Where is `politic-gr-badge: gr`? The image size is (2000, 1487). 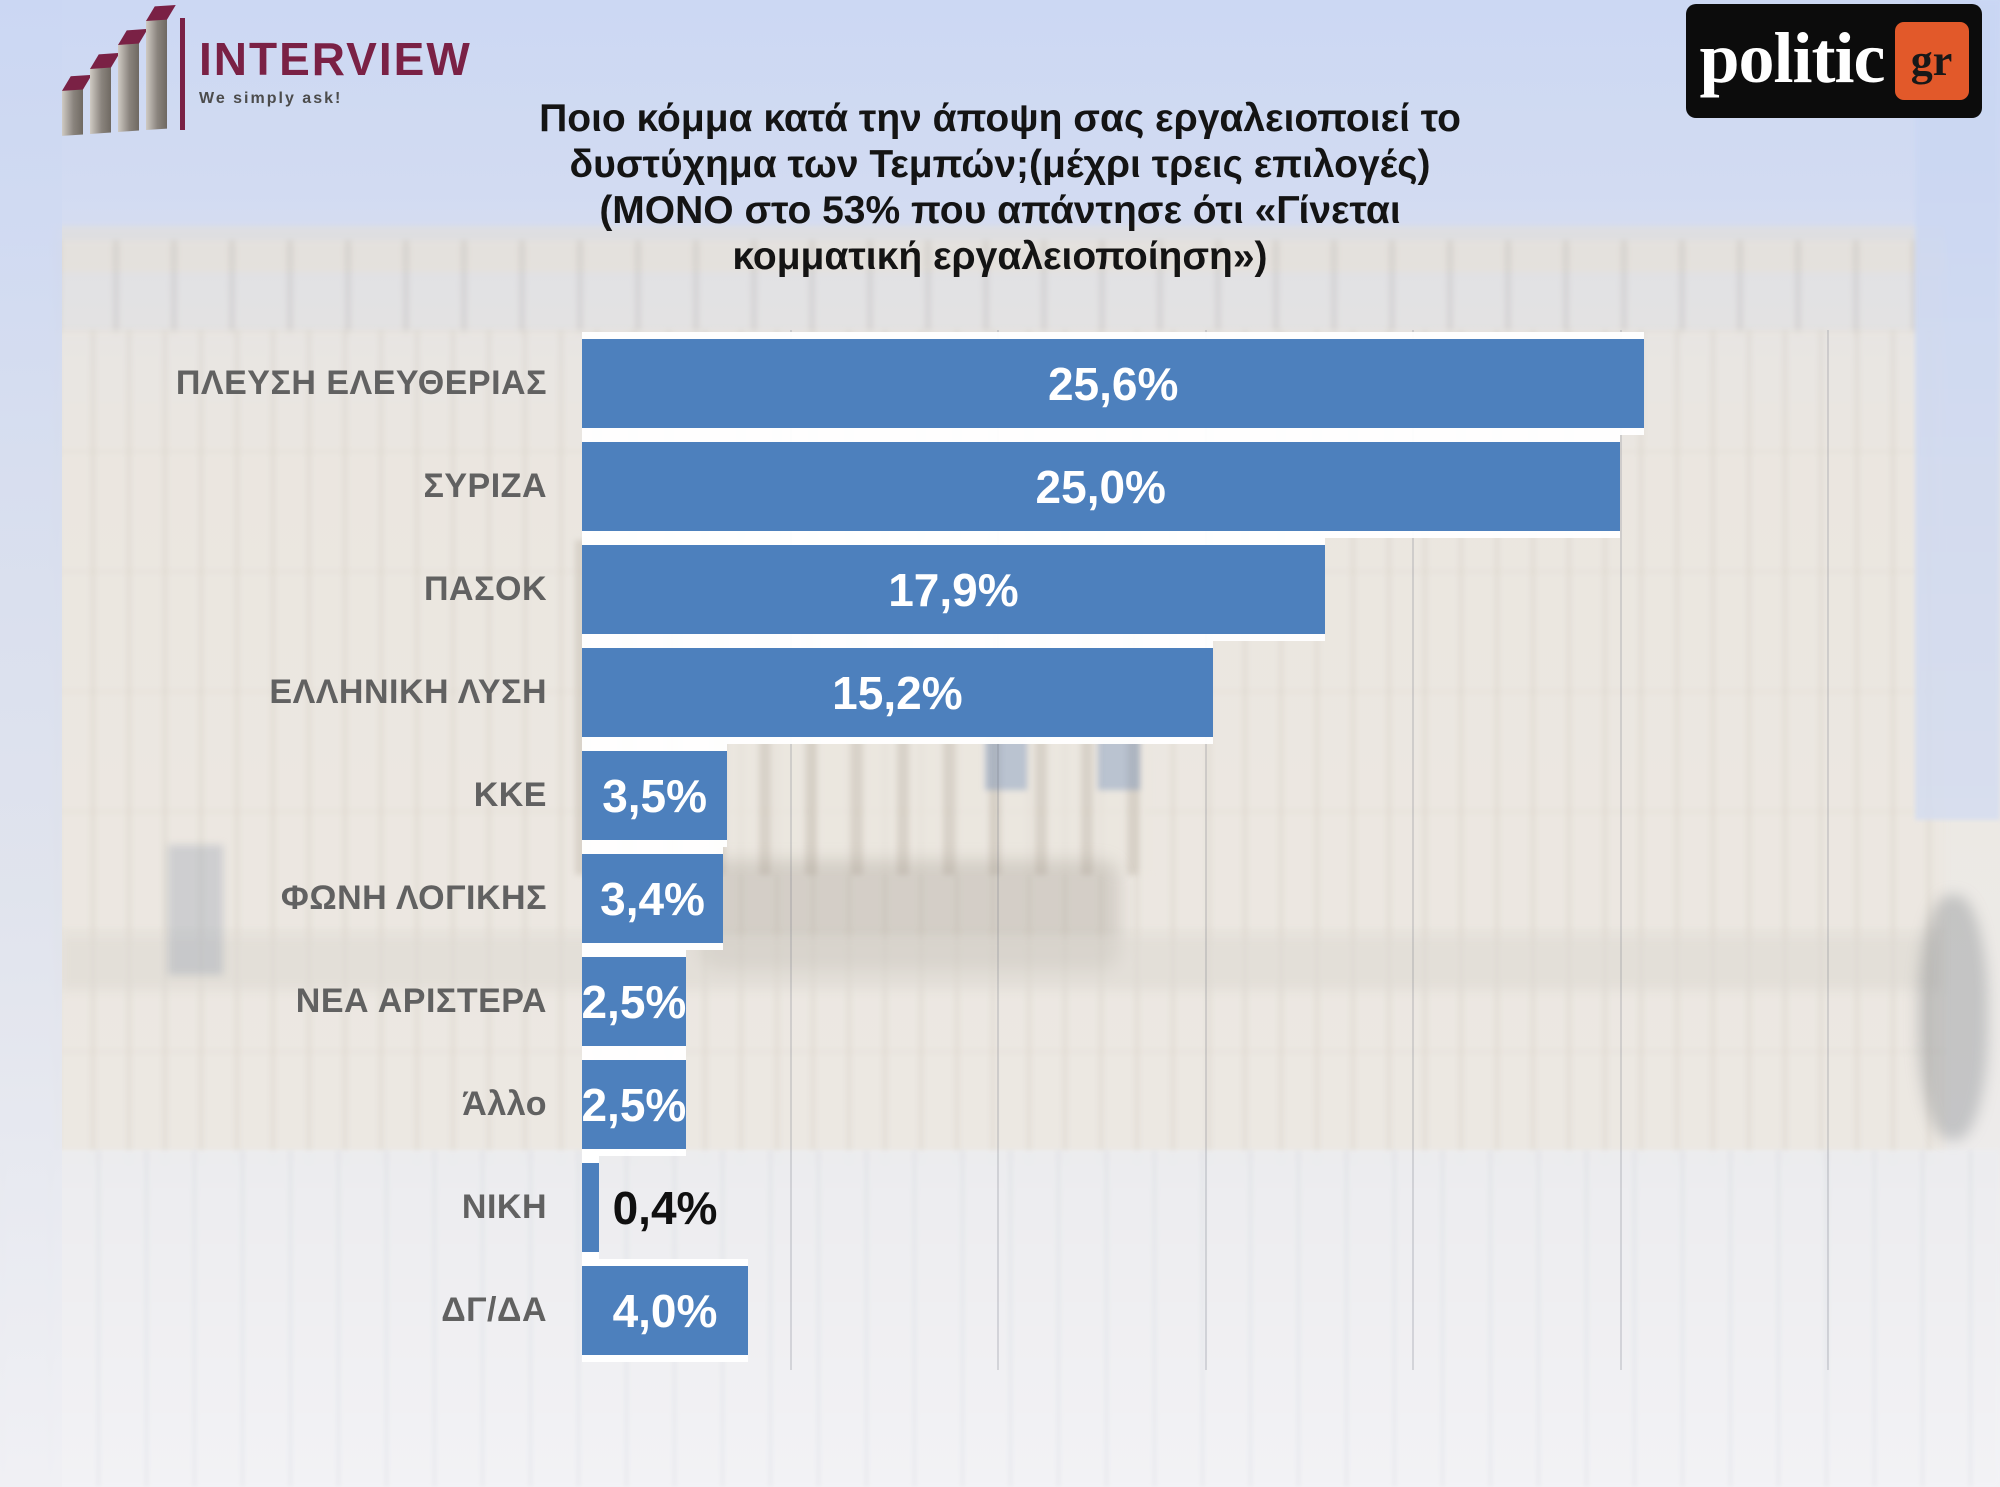 politic-gr-badge: gr is located at coordinates (1931, 61).